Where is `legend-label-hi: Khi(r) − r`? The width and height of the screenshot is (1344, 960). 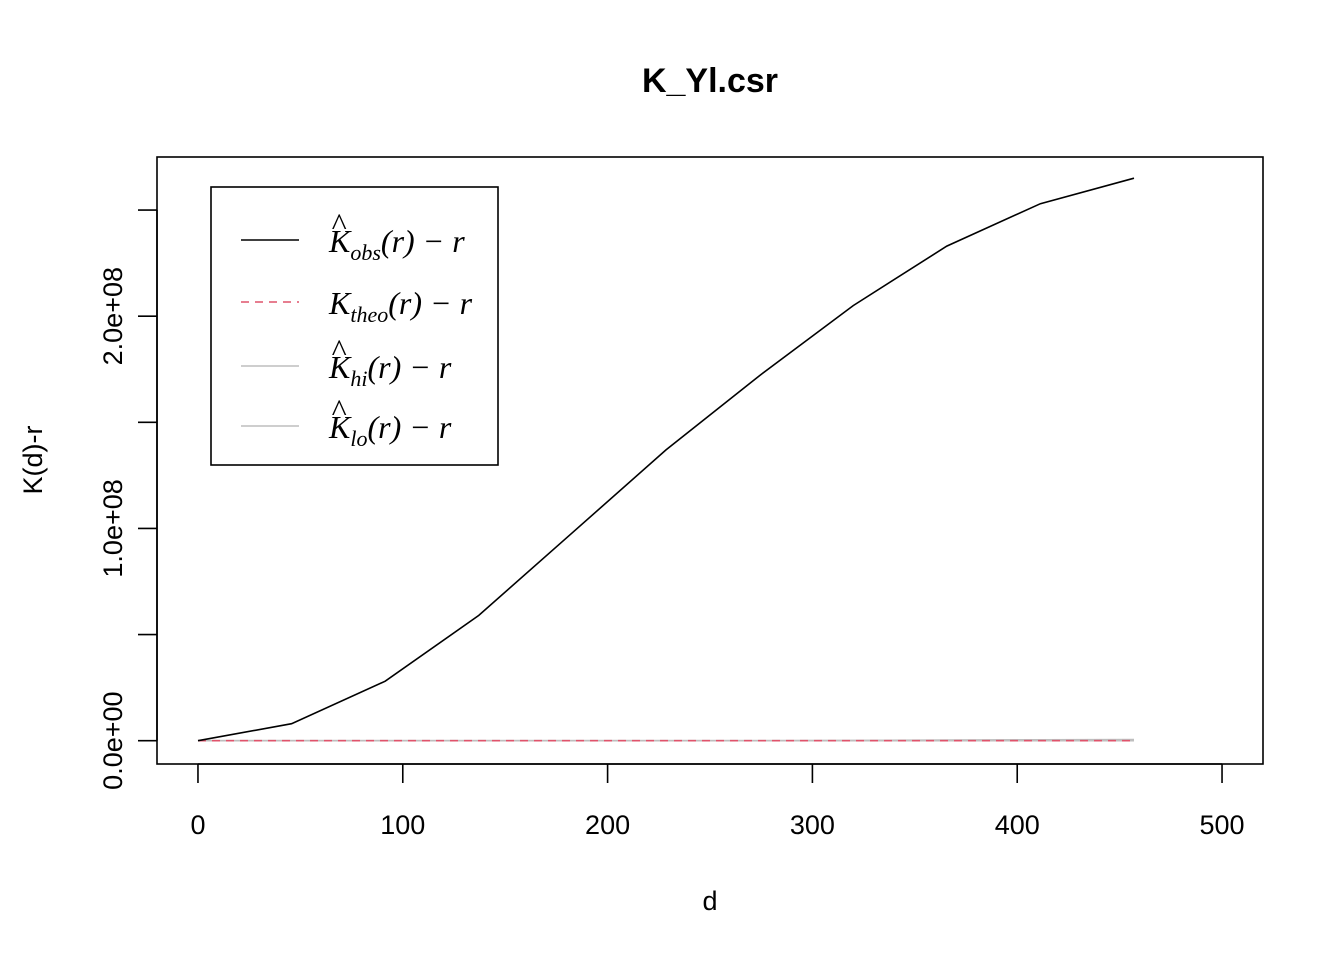 legend-label-hi: Khi(r) − r is located at coordinates (390, 370).